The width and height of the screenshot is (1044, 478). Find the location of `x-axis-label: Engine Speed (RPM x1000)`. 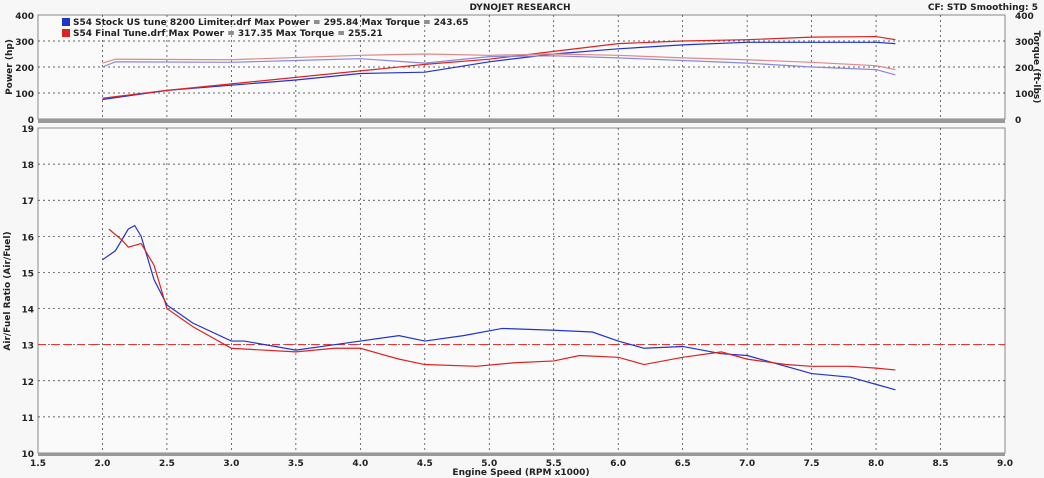

x-axis-label: Engine Speed (RPM x1000) is located at coordinates (520, 473).